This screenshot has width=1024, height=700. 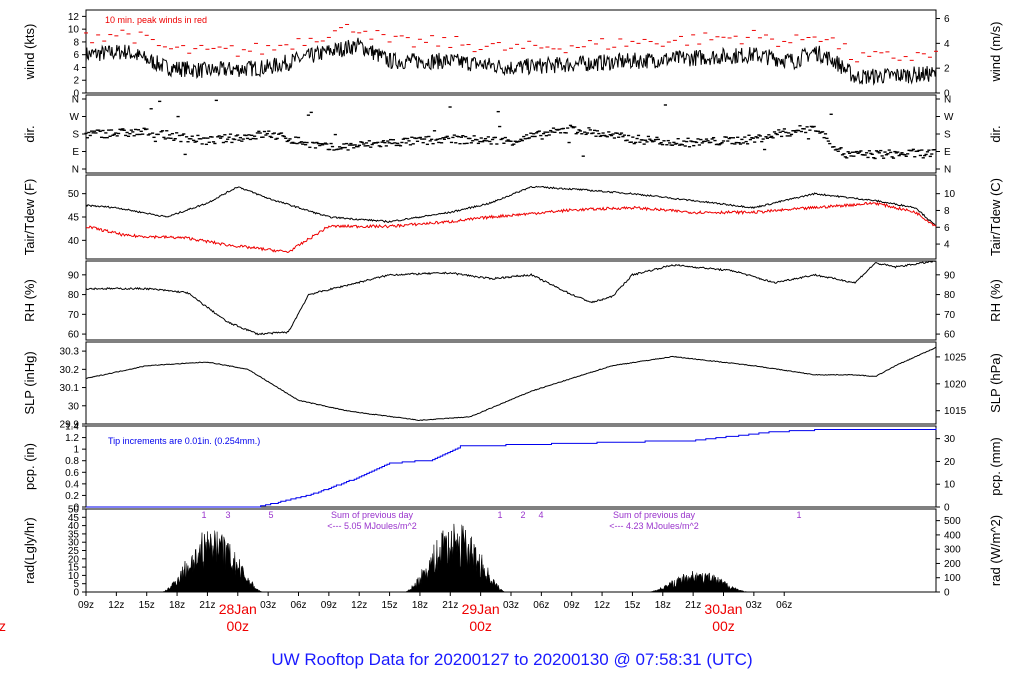 What do you see at coordinates (74, 315) in the screenshot?
I see `ytick-label: 70` at bounding box center [74, 315].